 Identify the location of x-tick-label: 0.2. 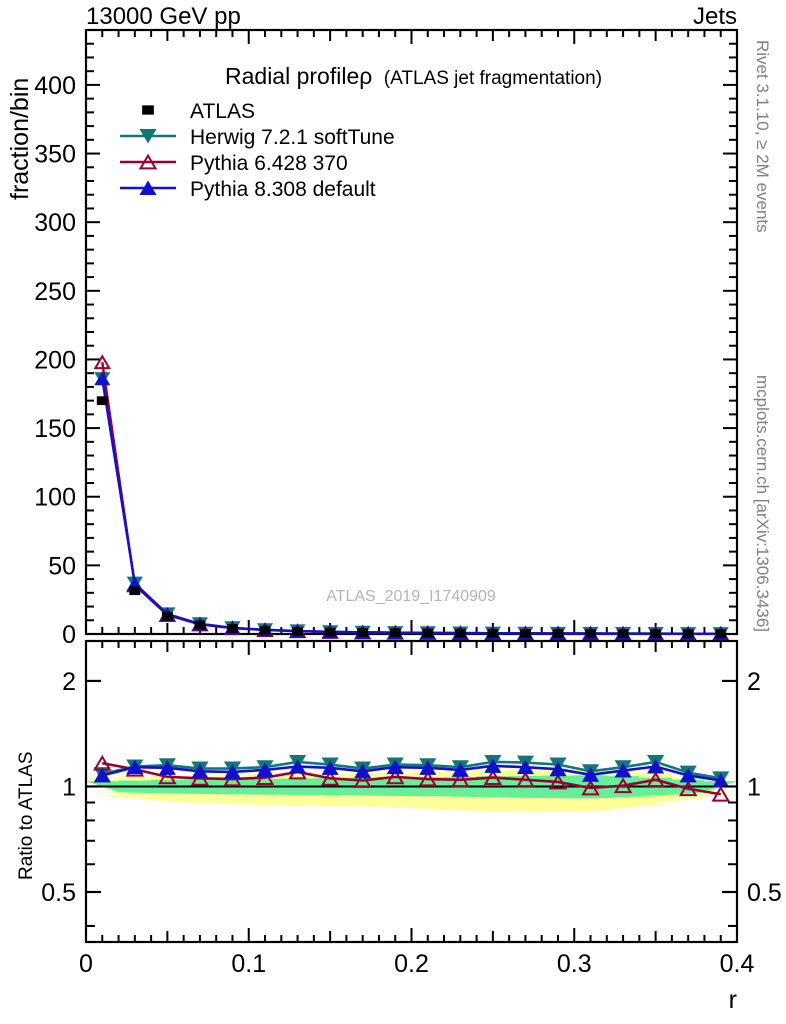
(411, 964).